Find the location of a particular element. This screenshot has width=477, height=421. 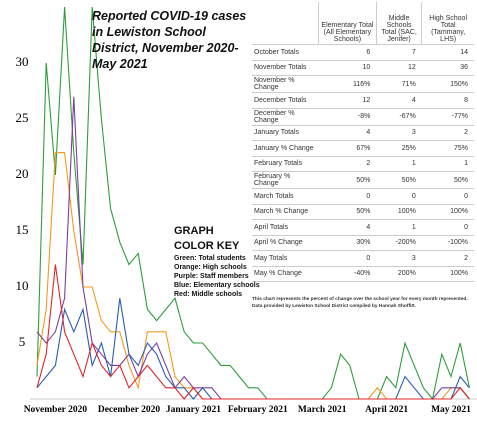

header-cell: High School Total (Tammany, LHS) is located at coordinates (447, 23).